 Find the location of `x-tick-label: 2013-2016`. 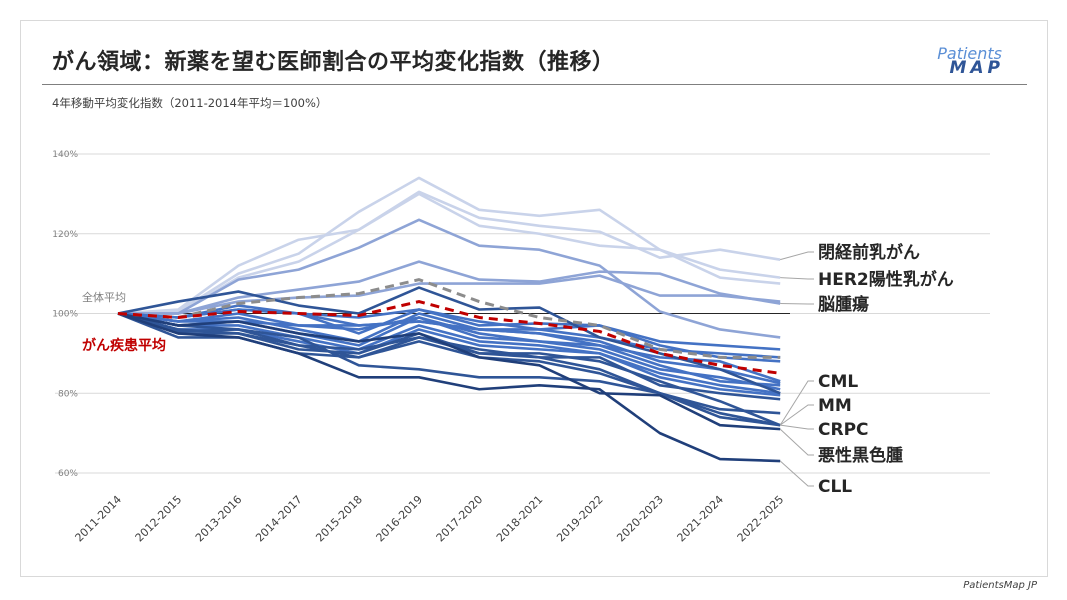

x-tick-label: 2013-2016 is located at coordinates (219, 519).